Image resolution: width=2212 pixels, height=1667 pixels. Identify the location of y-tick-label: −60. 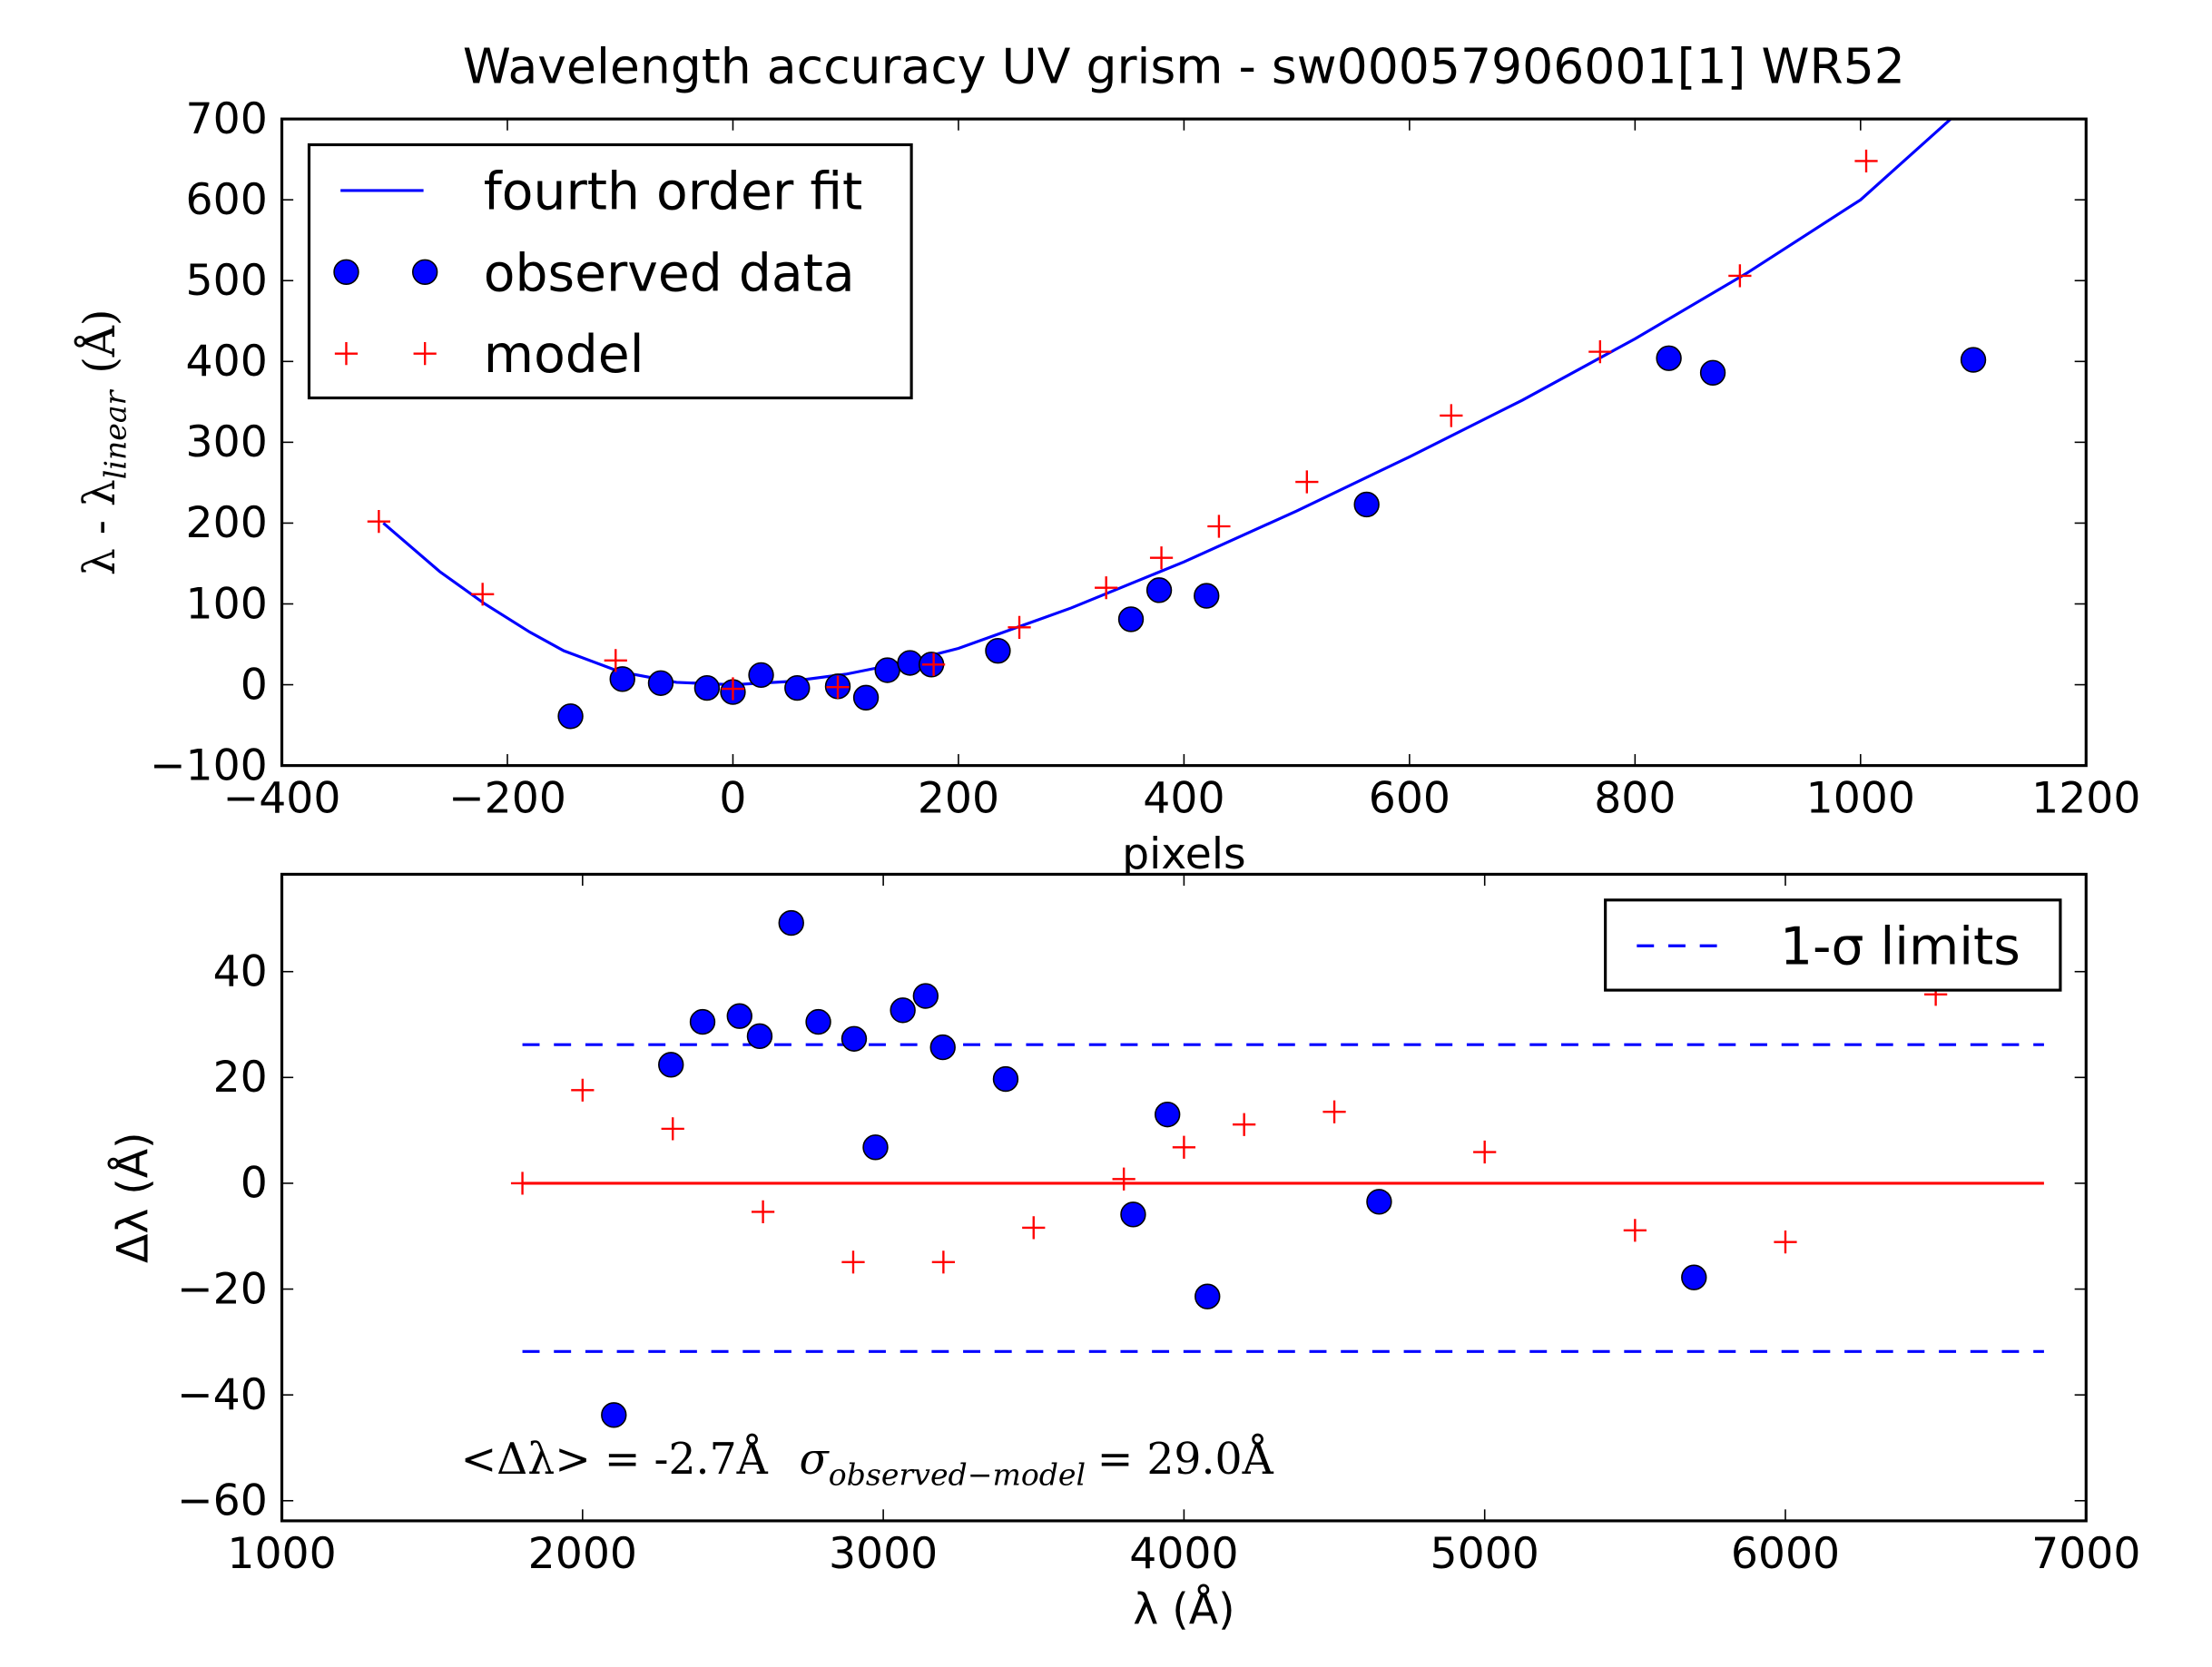
(222, 1501).